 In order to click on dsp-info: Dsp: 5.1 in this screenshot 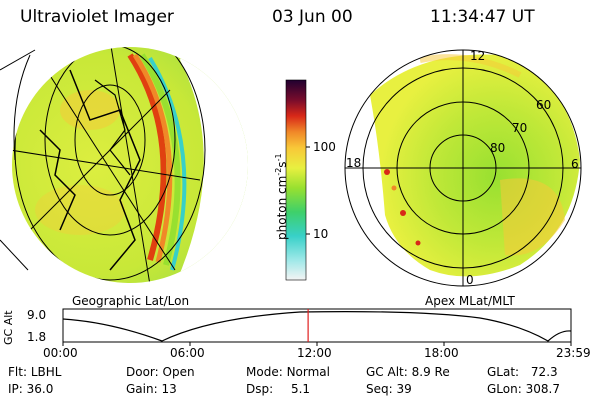, I will do `click(278, 389)`.